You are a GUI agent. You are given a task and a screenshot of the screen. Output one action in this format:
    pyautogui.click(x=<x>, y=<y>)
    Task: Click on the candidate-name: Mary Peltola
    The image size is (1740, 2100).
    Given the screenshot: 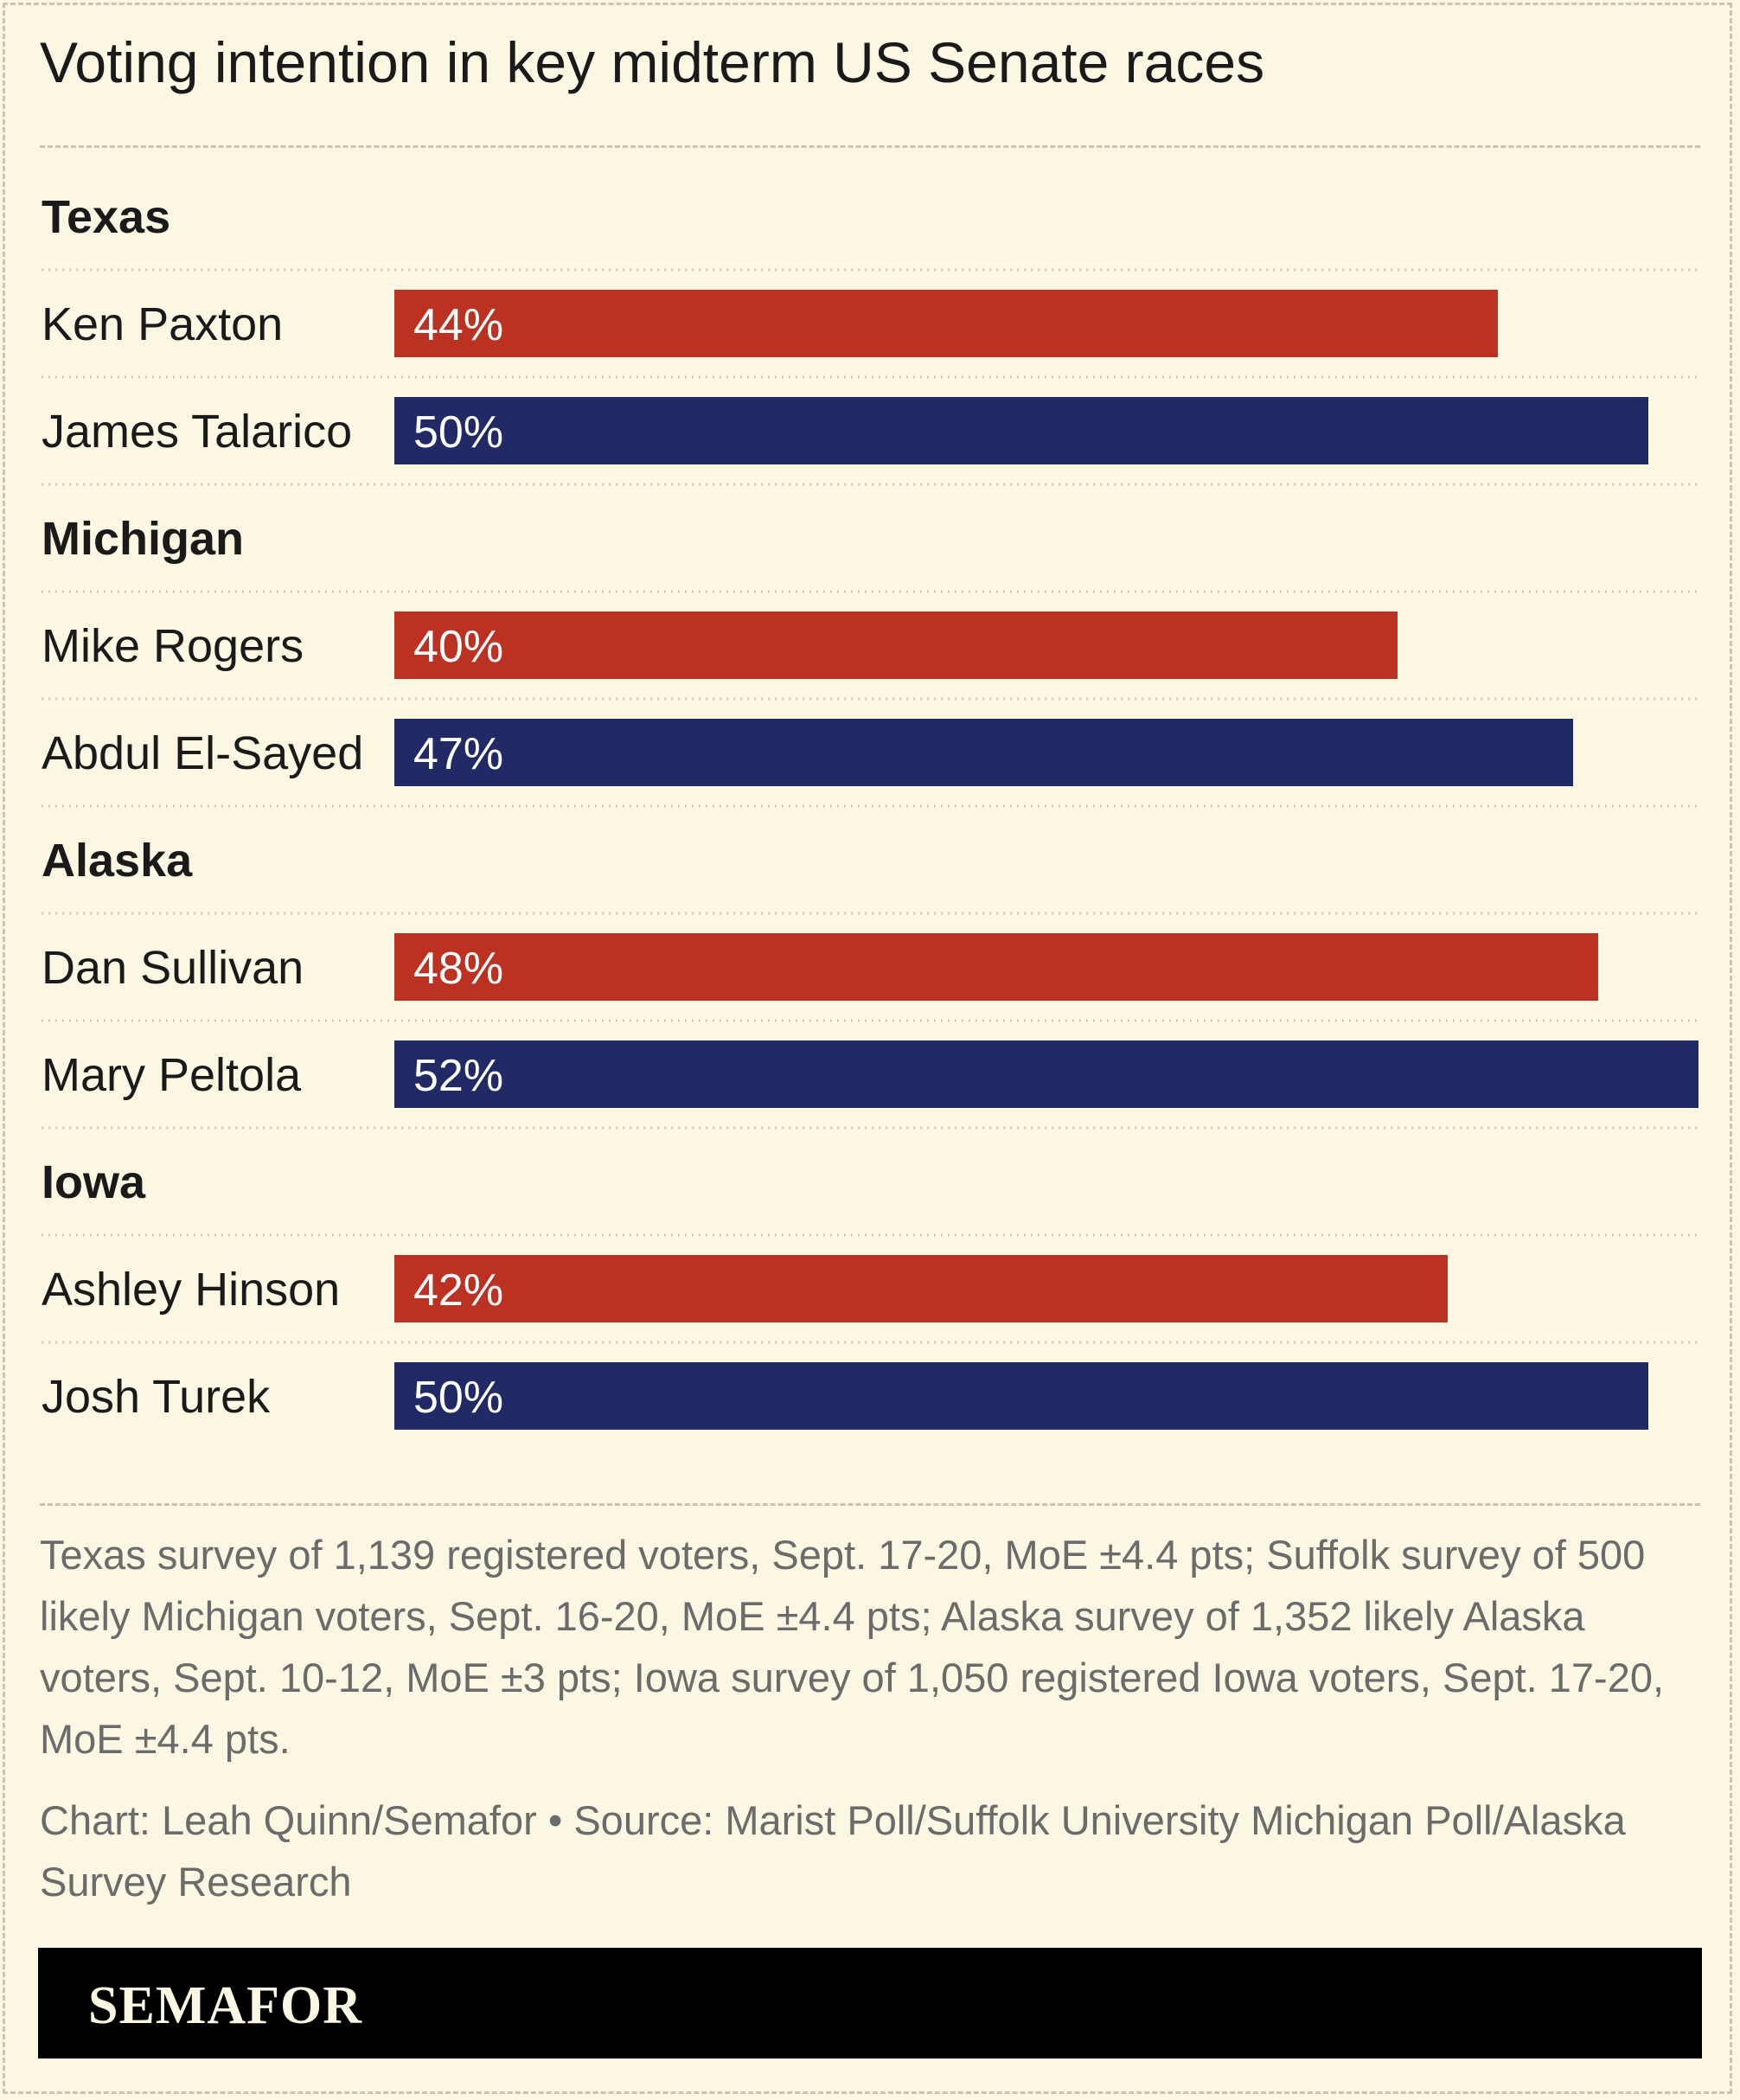 What is the action you would take?
    pyautogui.click(x=172, y=1075)
    